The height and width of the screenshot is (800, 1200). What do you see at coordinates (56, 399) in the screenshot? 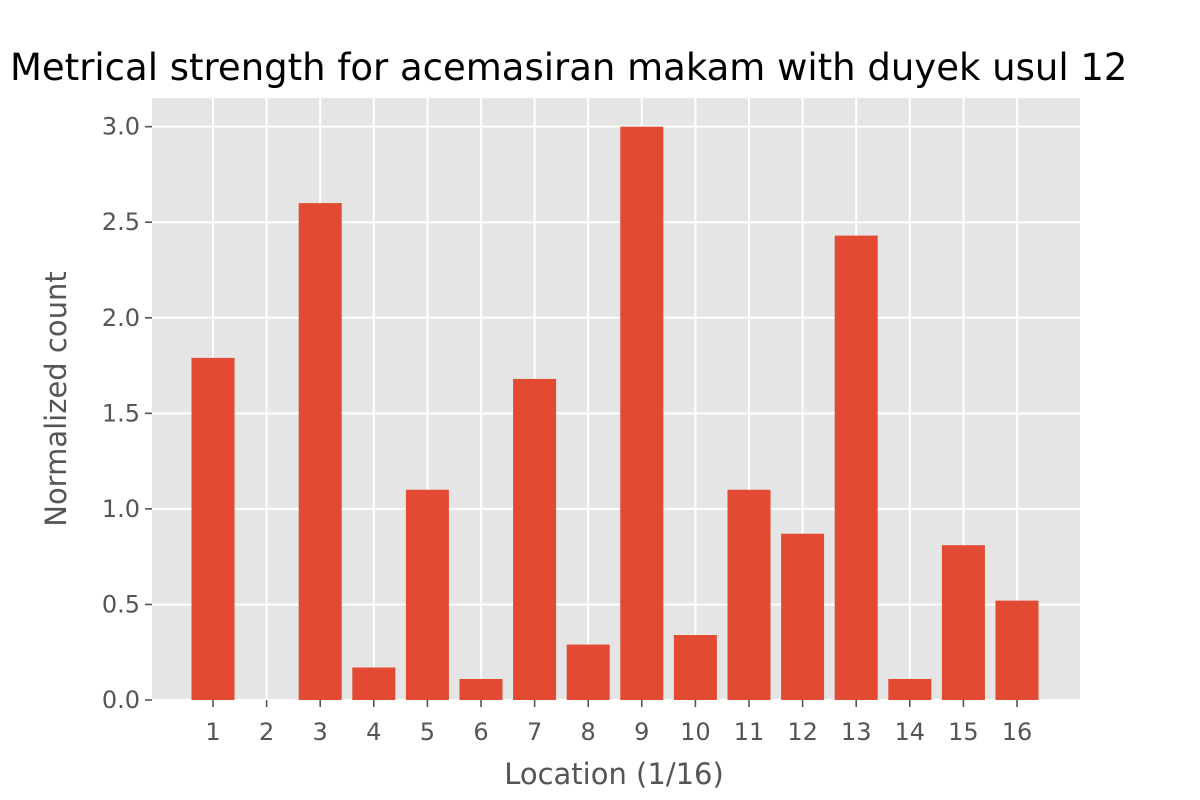
I see `y-axis-label: Normalized count` at bounding box center [56, 399].